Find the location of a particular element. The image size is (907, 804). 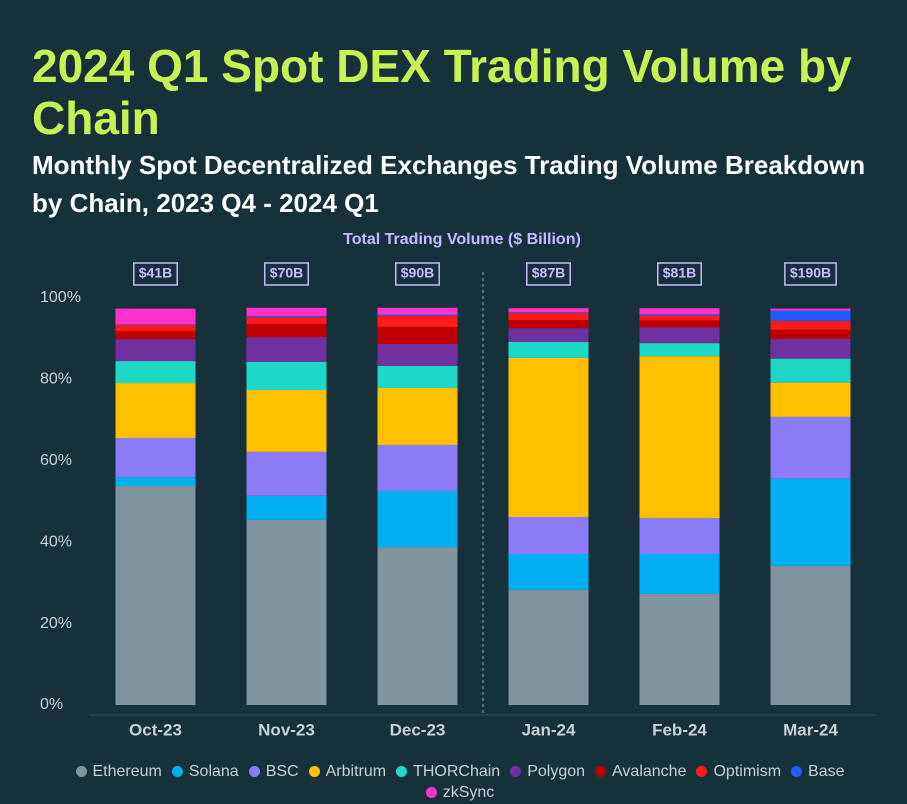

total-label: $41B is located at coordinates (155, 273).